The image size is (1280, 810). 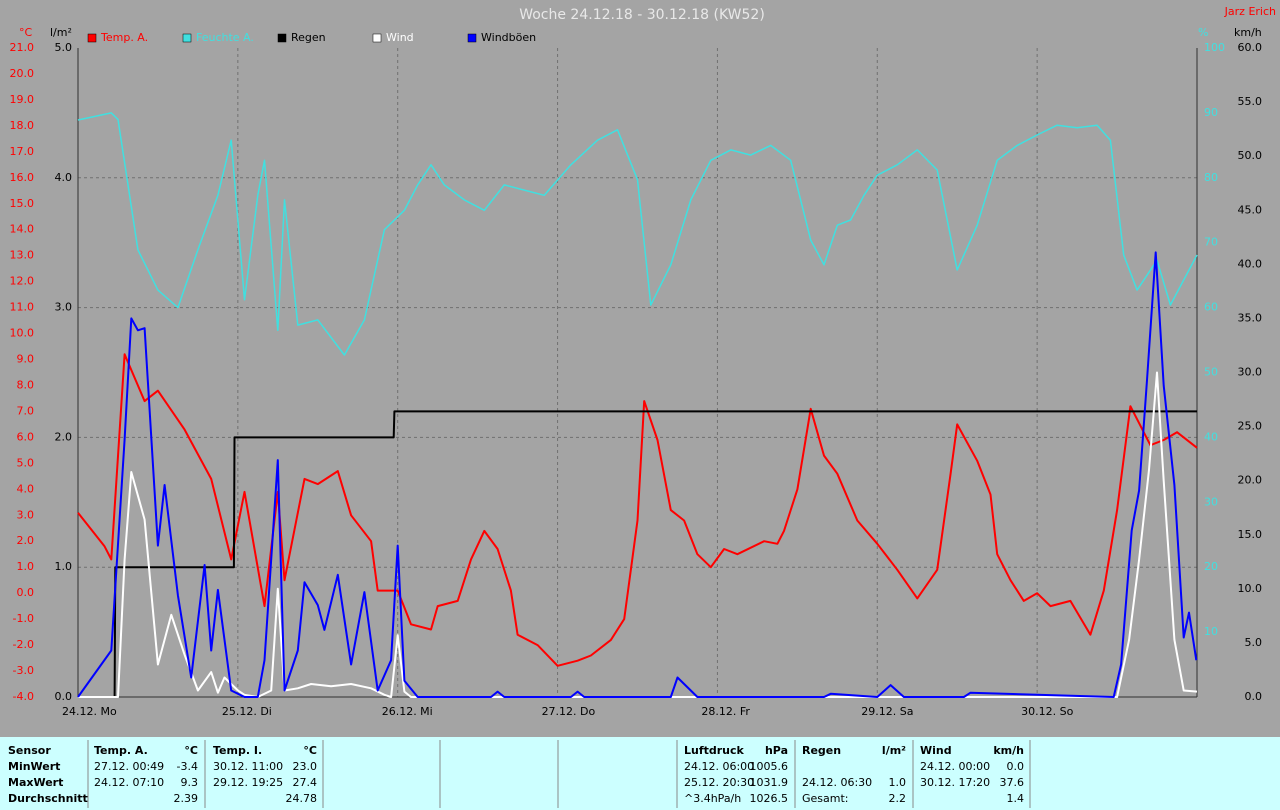 What do you see at coordinates (1211, 631) in the screenshot?
I see `y3-tick-label: 10` at bounding box center [1211, 631].